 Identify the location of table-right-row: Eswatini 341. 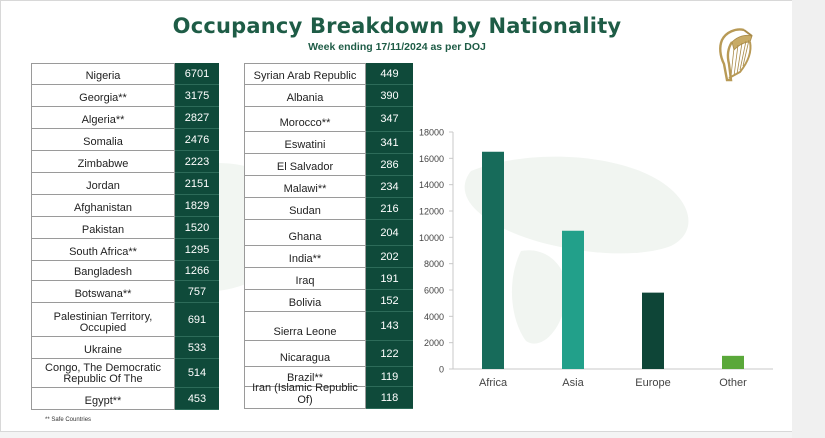
(328, 143).